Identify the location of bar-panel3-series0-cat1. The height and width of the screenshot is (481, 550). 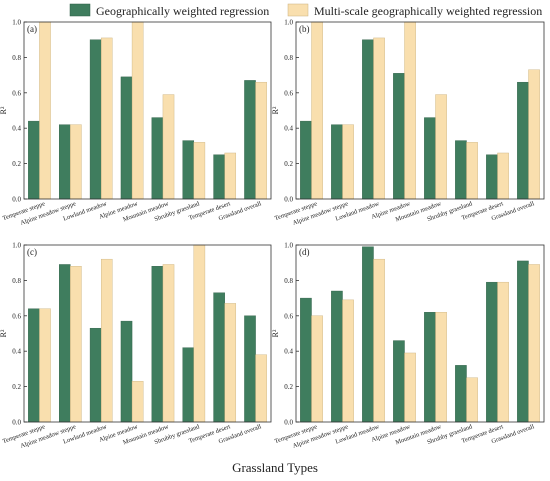
(337, 356).